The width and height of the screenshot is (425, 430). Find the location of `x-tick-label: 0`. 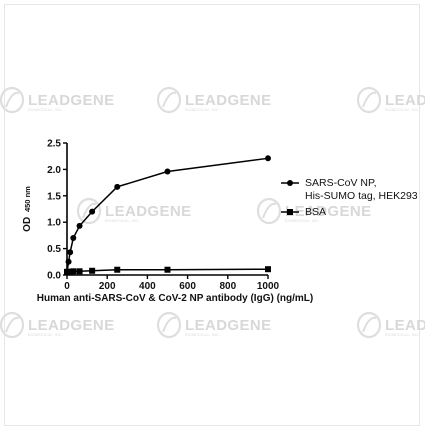

x-tick-label: 0 is located at coordinates (67, 286).